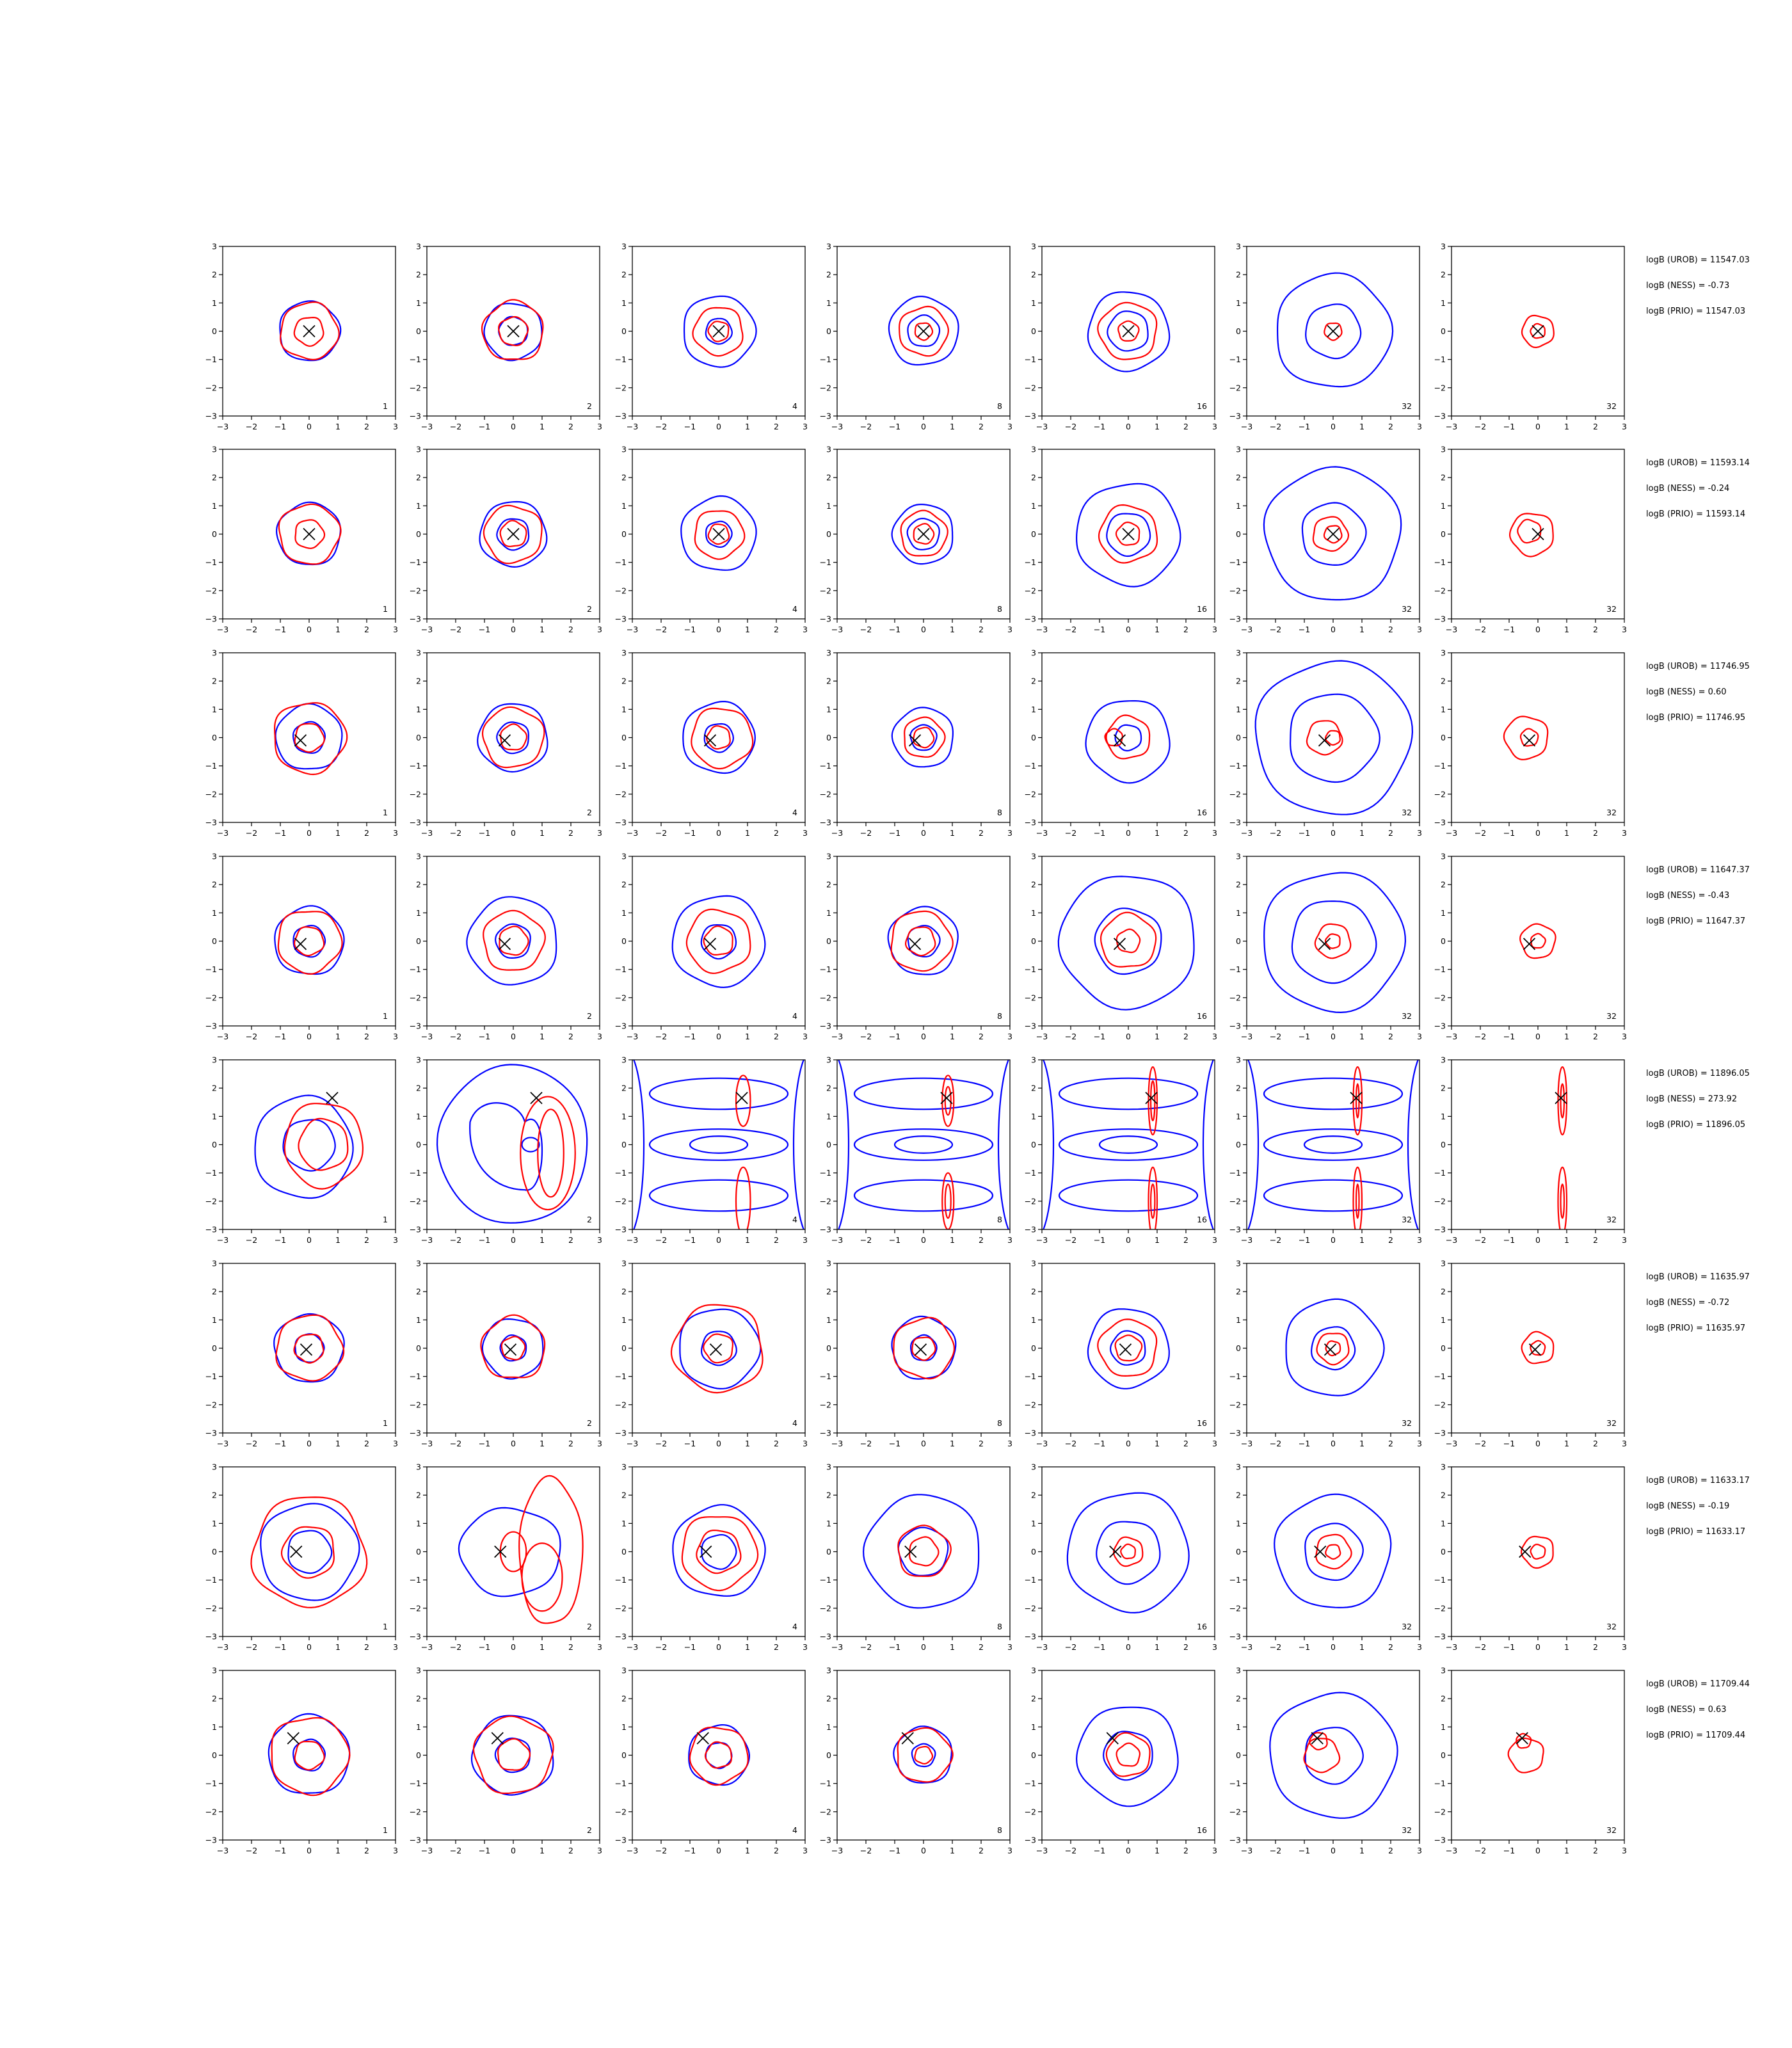  I want to click on subplot-r2-c7: −3−3 −2 −2 −1 −1 0 0 1 1 2 2 3 3 32, so click(1530, 540).